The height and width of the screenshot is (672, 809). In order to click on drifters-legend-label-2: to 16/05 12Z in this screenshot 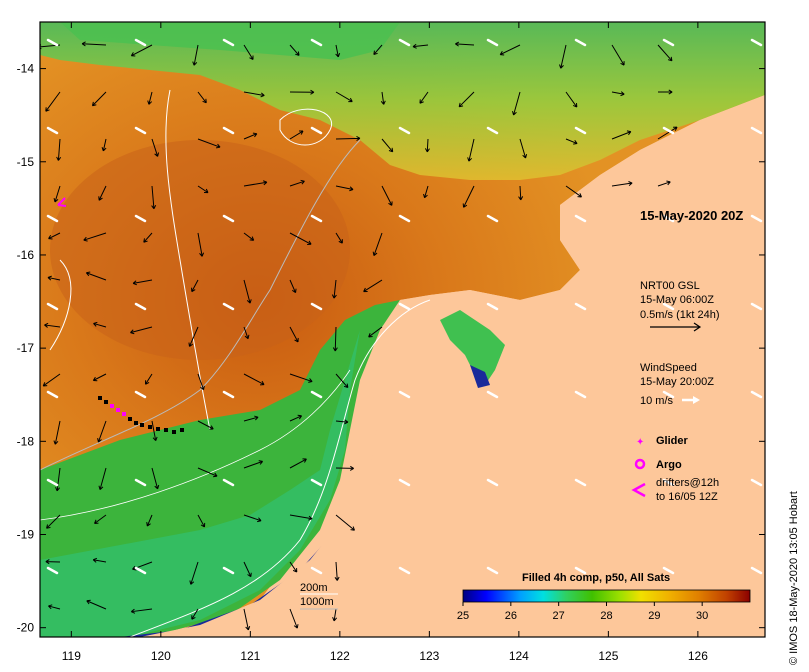, I will do `click(687, 497)`.